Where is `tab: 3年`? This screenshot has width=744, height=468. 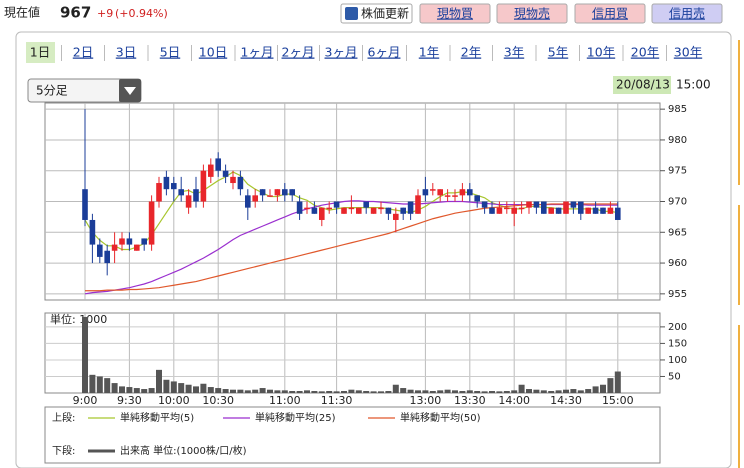 tab: 3年 is located at coordinates (514, 52).